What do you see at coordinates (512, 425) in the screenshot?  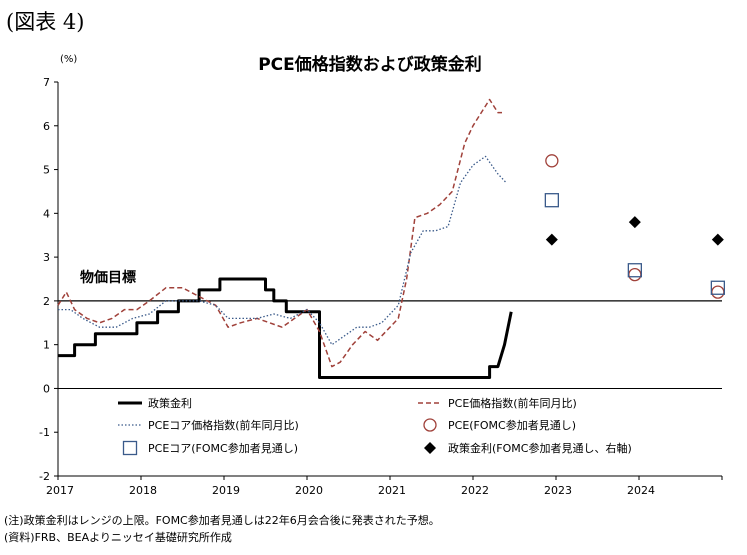 I see `legend-label: PCE(FOMC参加者見通し)` at bounding box center [512, 425].